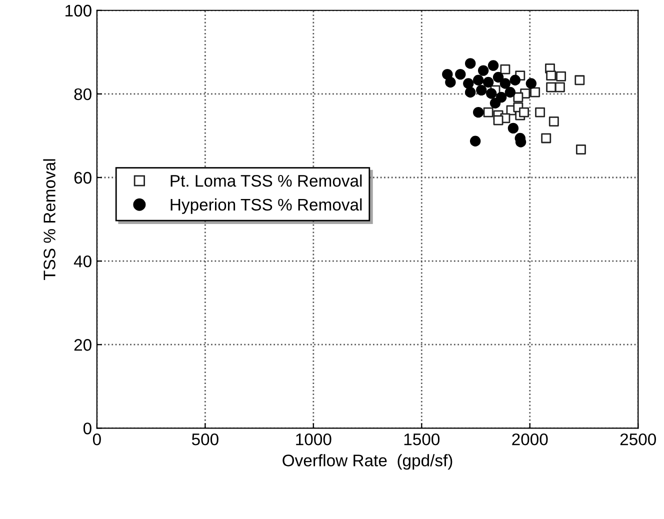  What do you see at coordinates (530, 439) in the screenshot?
I see `x-tick-label: 2000` at bounding box center [530, 439].